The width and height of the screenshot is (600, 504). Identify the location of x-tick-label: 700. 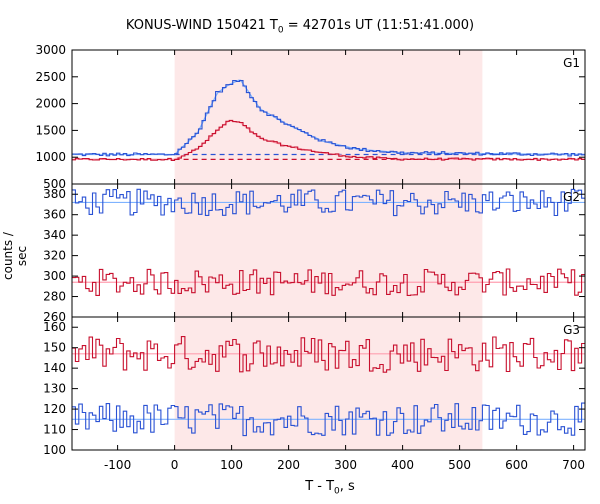
(573, 465).